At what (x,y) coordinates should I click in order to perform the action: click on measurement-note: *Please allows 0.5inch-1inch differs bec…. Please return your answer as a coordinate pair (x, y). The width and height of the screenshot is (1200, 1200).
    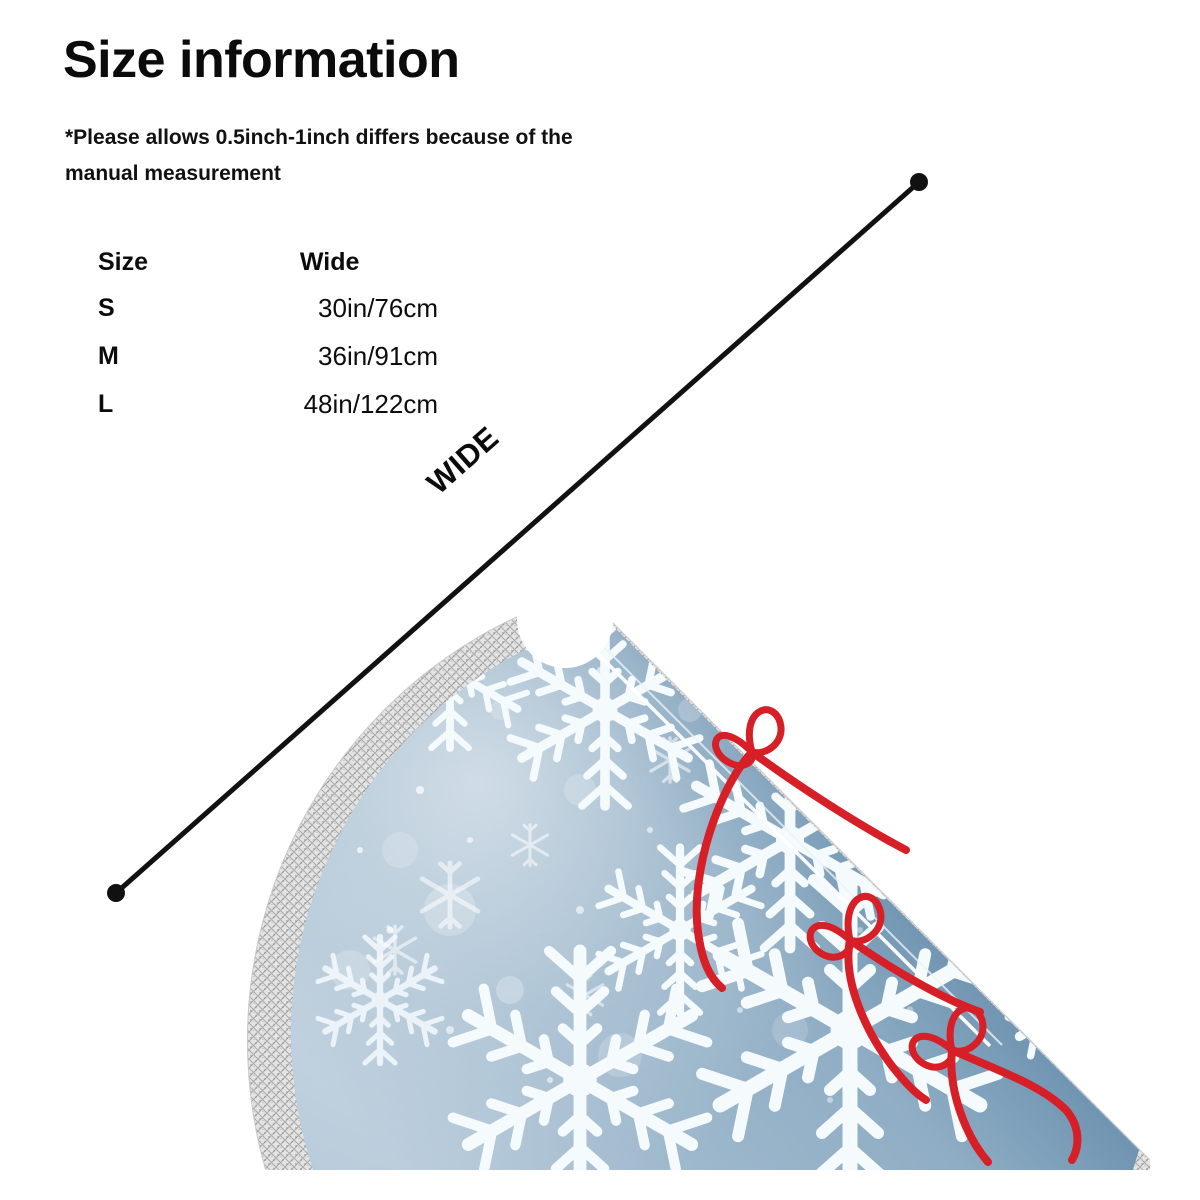
    Looking at the image, I should click on (319, 156).